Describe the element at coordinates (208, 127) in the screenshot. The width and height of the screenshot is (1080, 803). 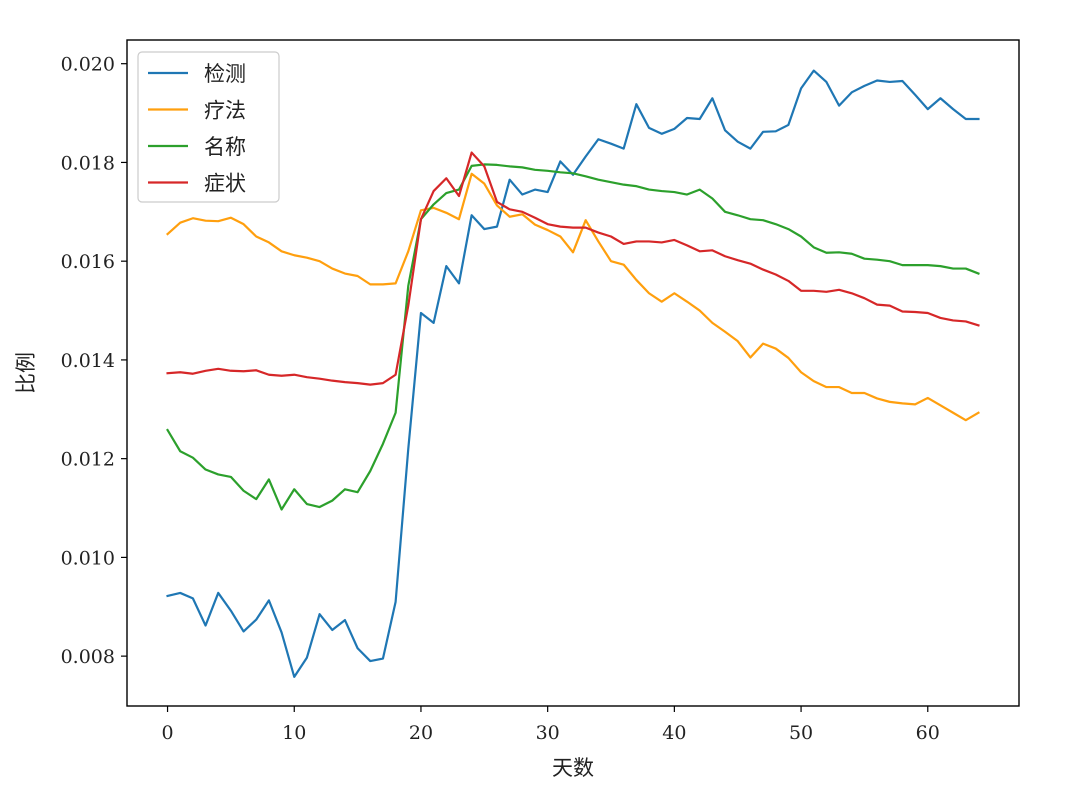
I see `legend-box` at that location.